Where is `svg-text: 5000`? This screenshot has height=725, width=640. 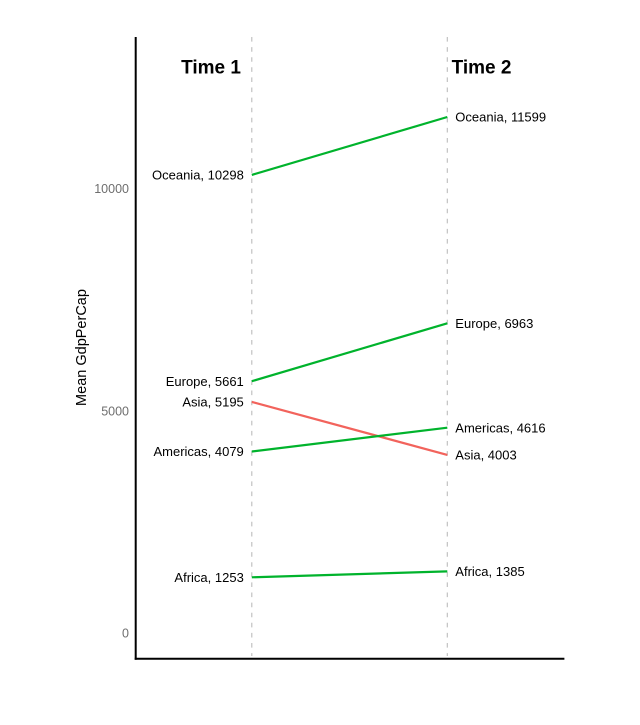 svg-text: 5000 is located at coordinates (115, 411).